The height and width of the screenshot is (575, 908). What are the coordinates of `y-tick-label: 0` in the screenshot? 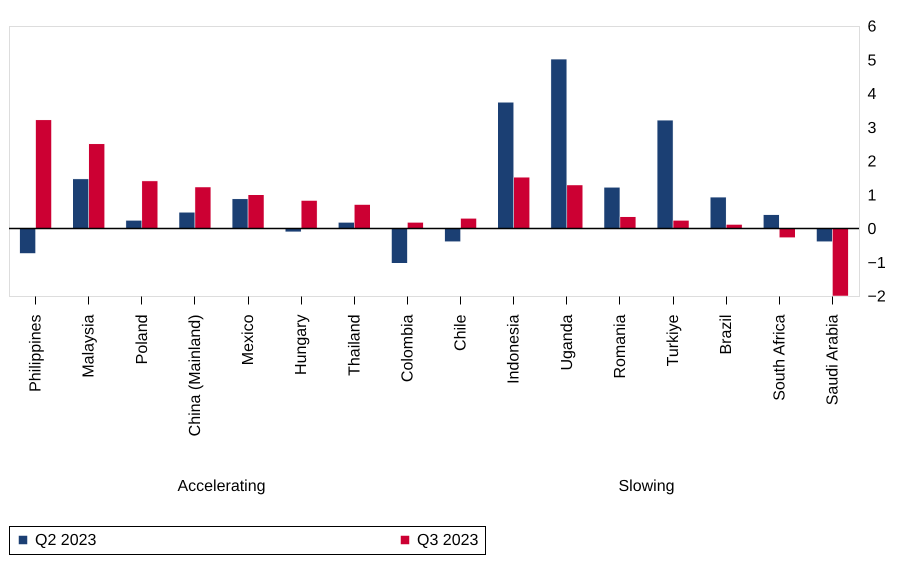 It's located at (872, 229).